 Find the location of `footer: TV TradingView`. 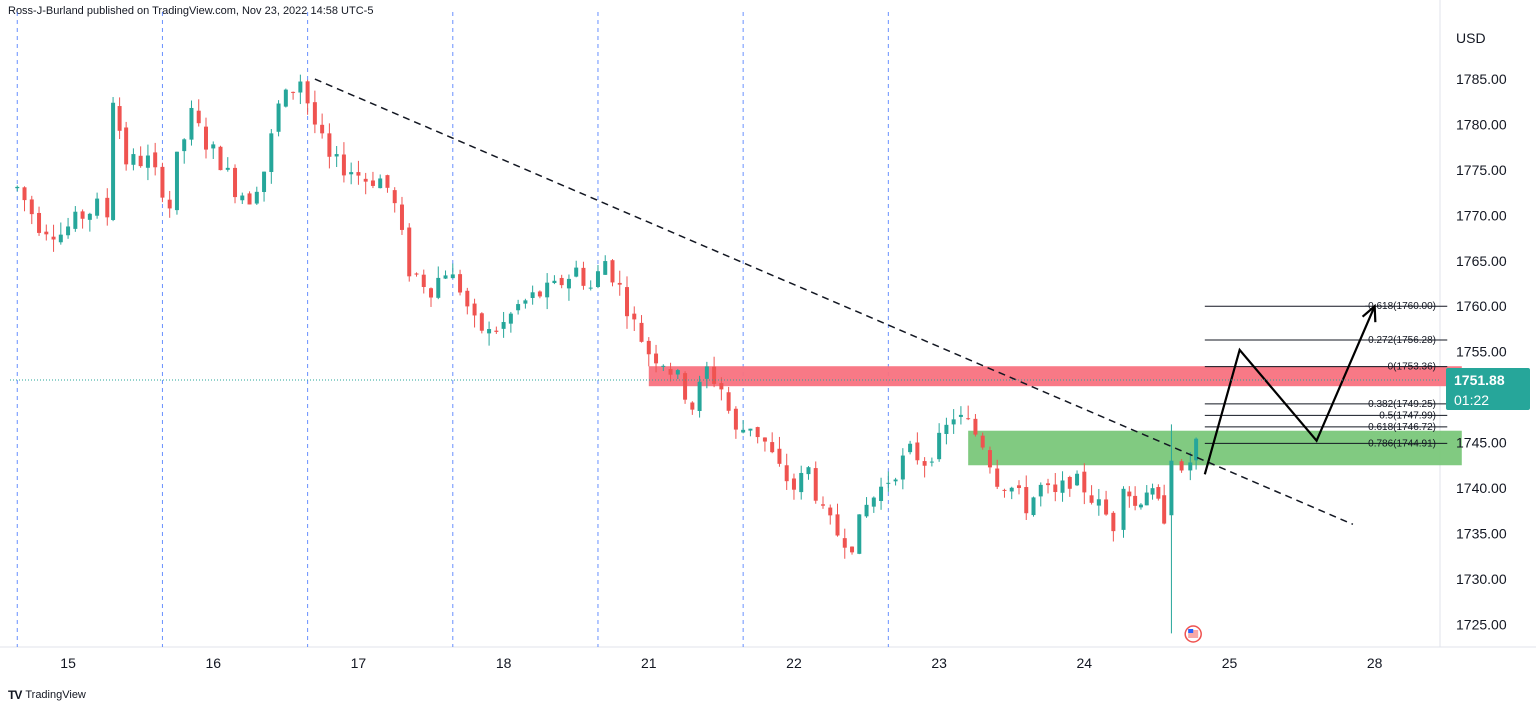

footer: TV TradingView is located at coordinates (47, 695).